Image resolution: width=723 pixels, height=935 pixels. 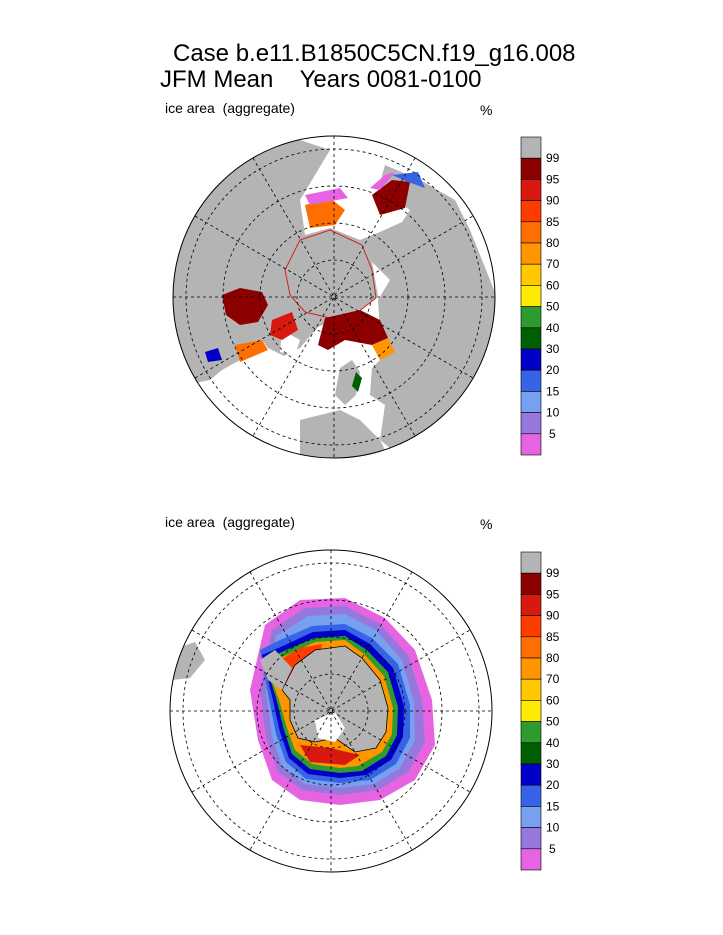 What do you see at coordinates (408, 180) in the screenshot?
I see `north-ice-okhotsk-edge` at bounding box center [408, 180].